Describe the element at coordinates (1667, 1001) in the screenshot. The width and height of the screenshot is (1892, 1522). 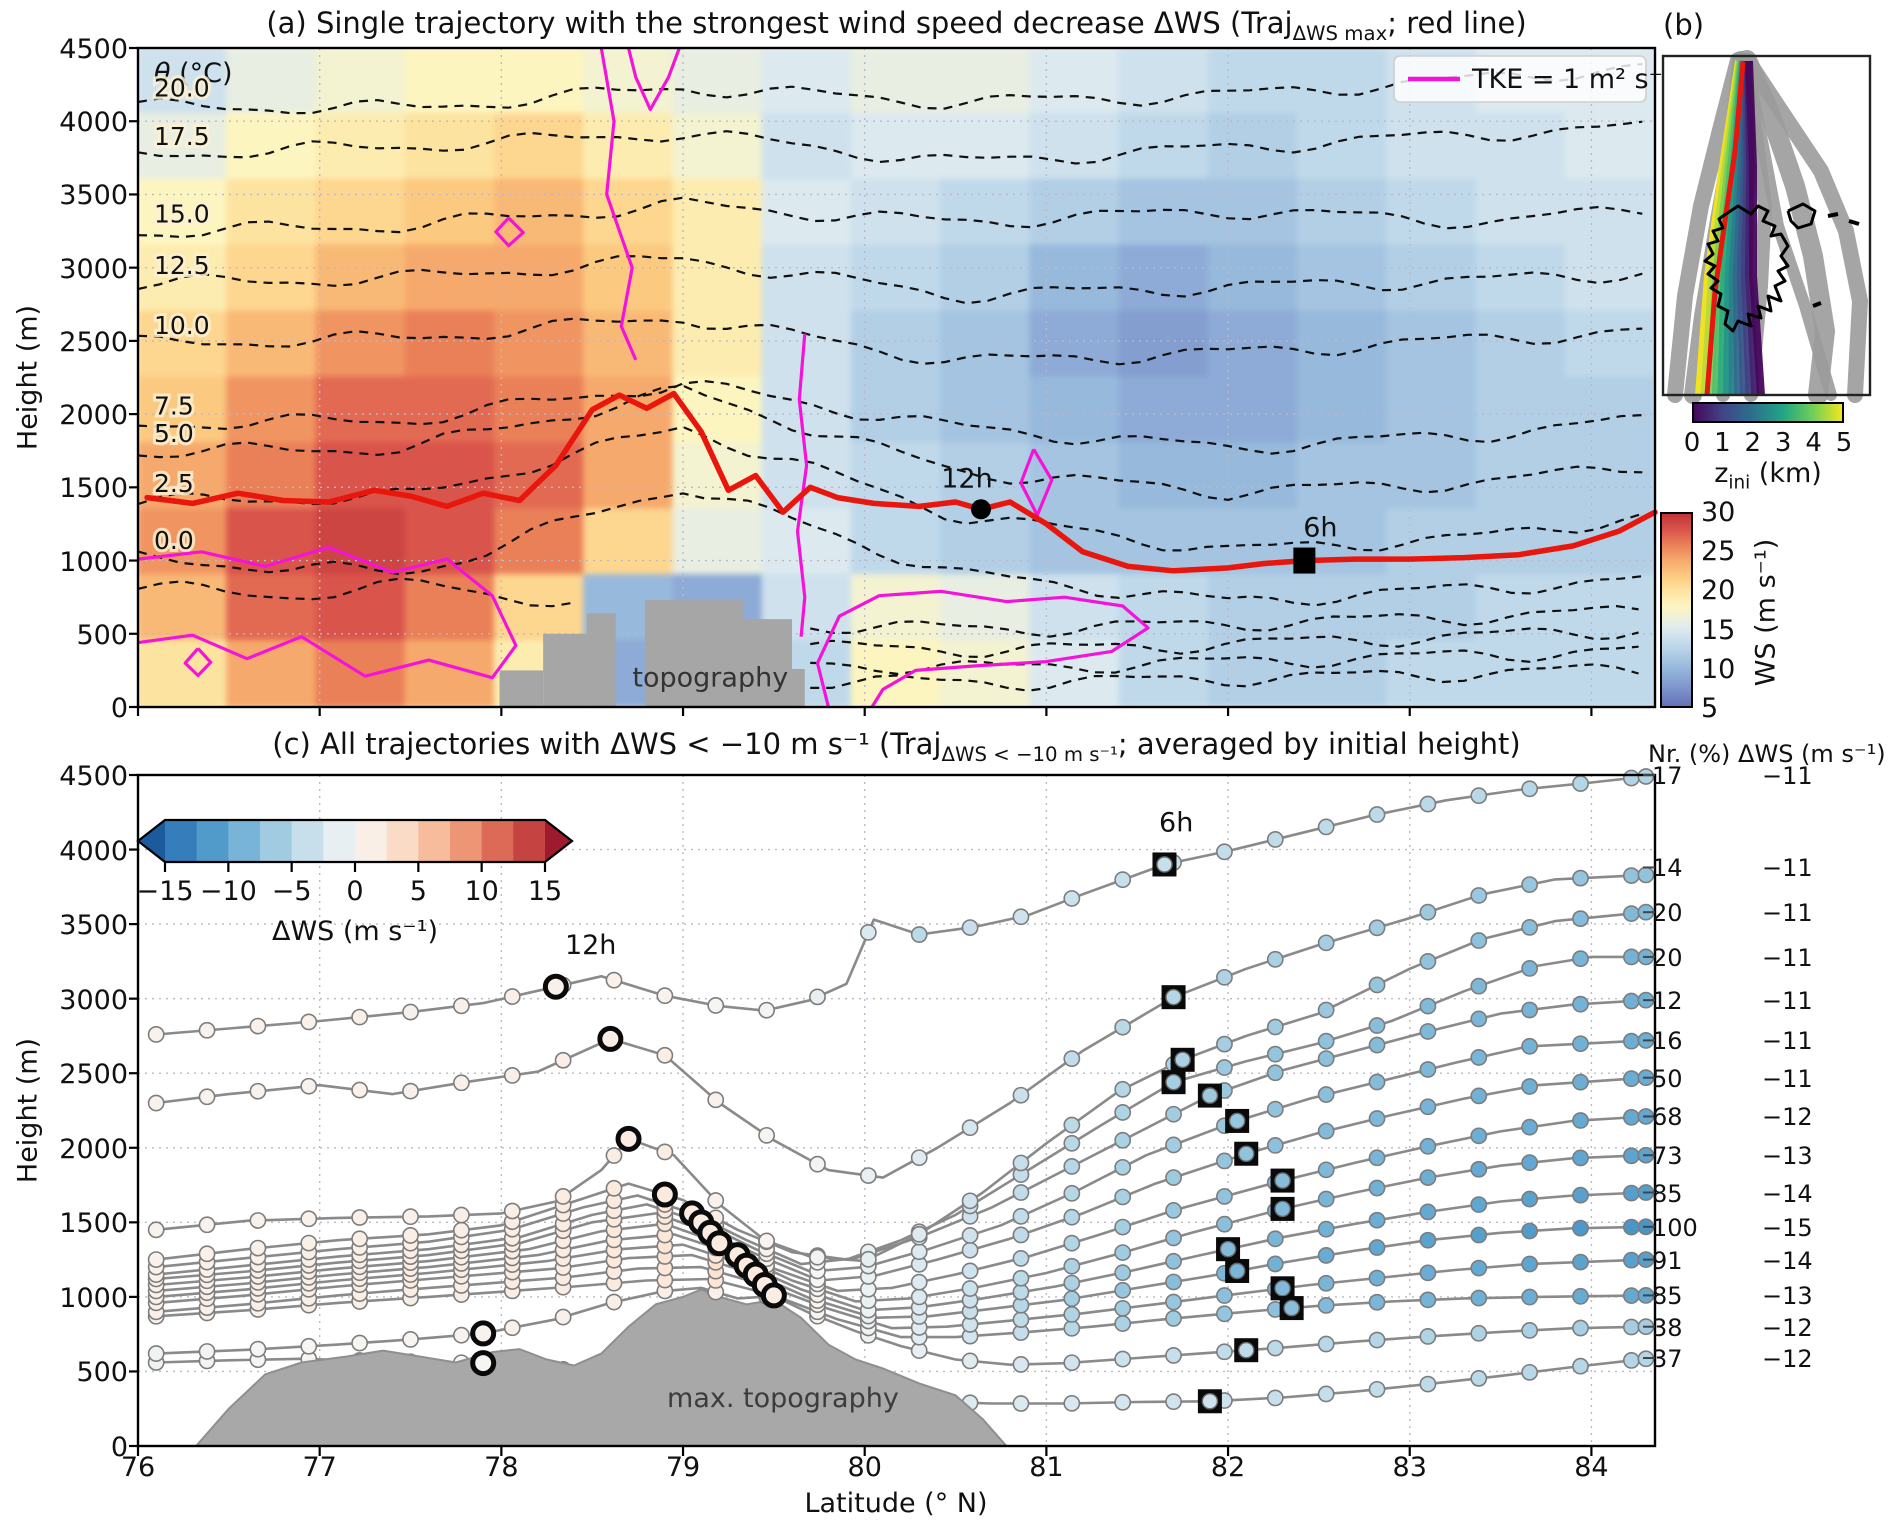
I see `table-row-nr: 12` at that location.